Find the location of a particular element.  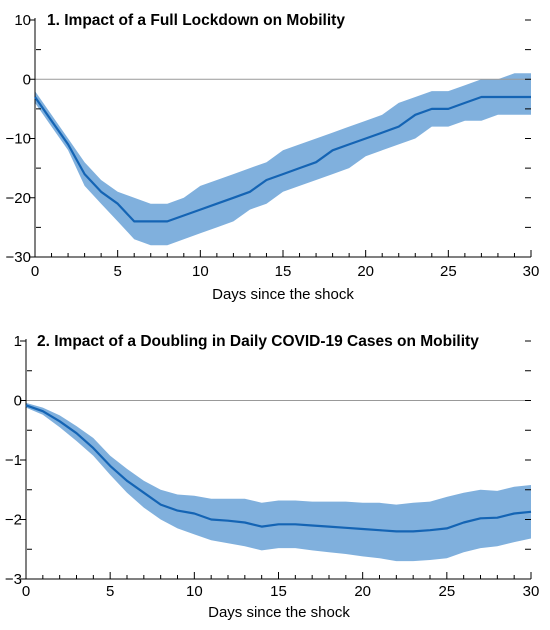

chart-1-x-tick-label: 30 is located at coordinates (531, 271).